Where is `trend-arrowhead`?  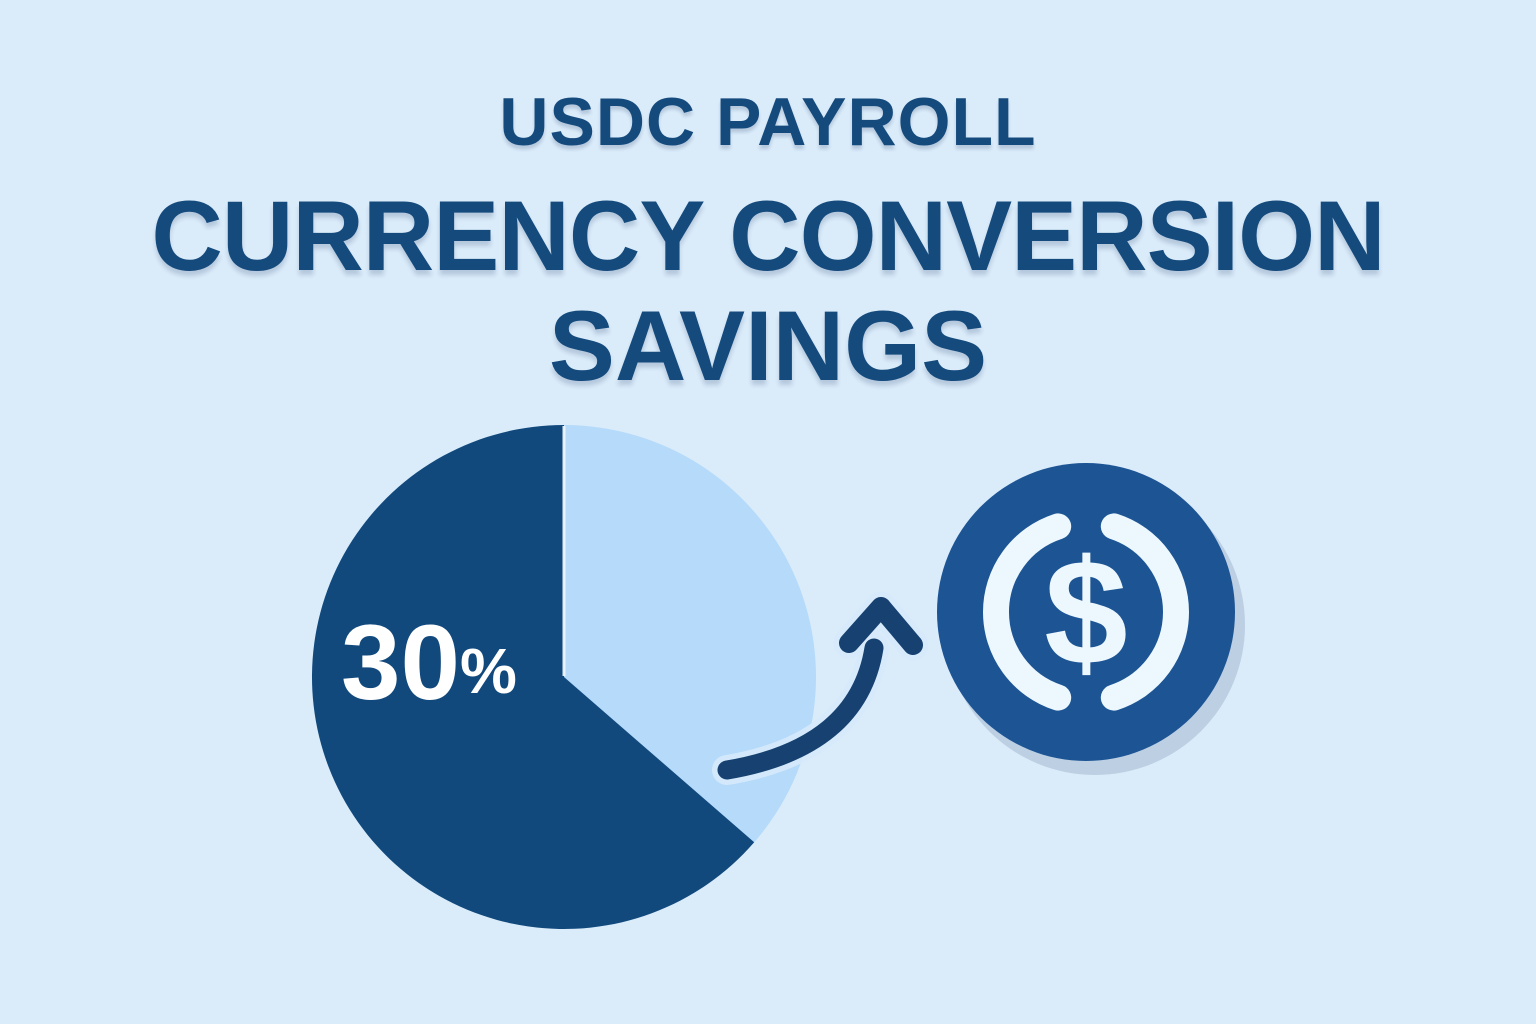 trend-arrowhead is located at coordinates (881, 626).